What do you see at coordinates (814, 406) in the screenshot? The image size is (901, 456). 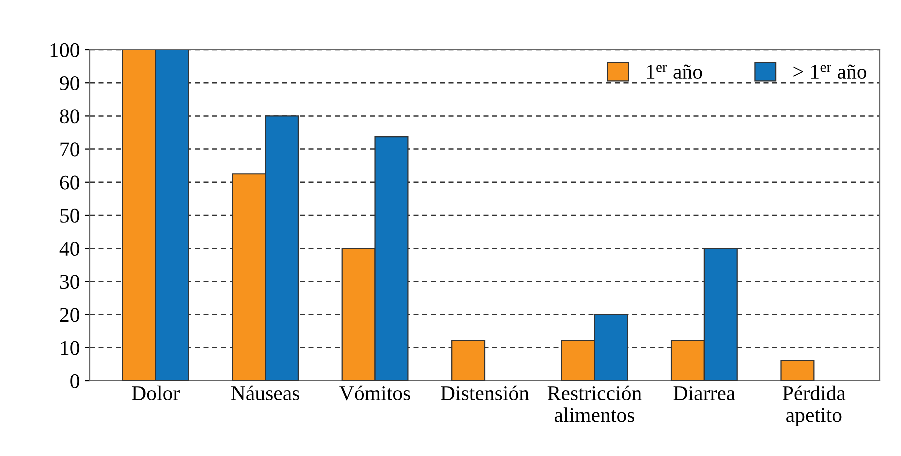 I see `x-tick-label: Pérdida apetito` at bounding box center [814, 406].